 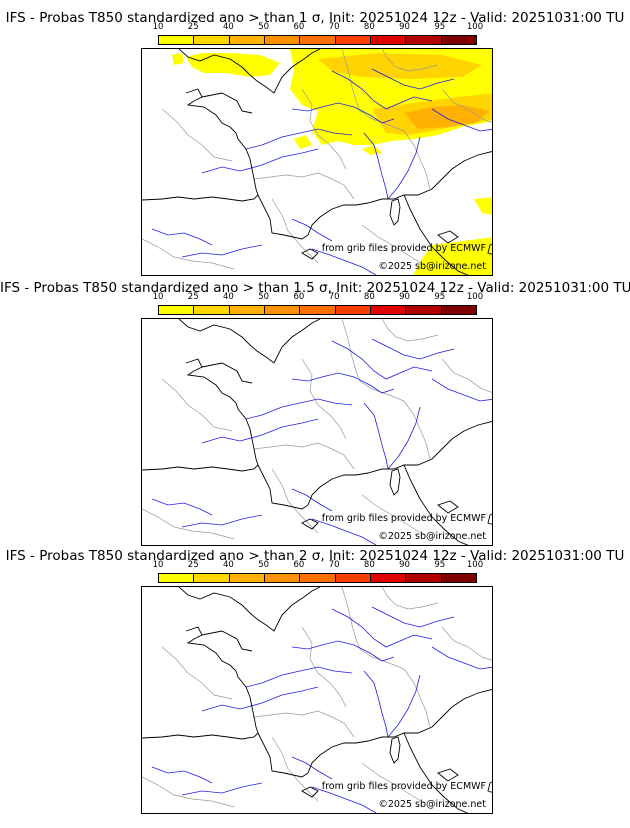 What do you see at coordinates (334, 565) in the screenshot?
I see `colorbar-tick-label: 70` at bounding box center [334, 565].